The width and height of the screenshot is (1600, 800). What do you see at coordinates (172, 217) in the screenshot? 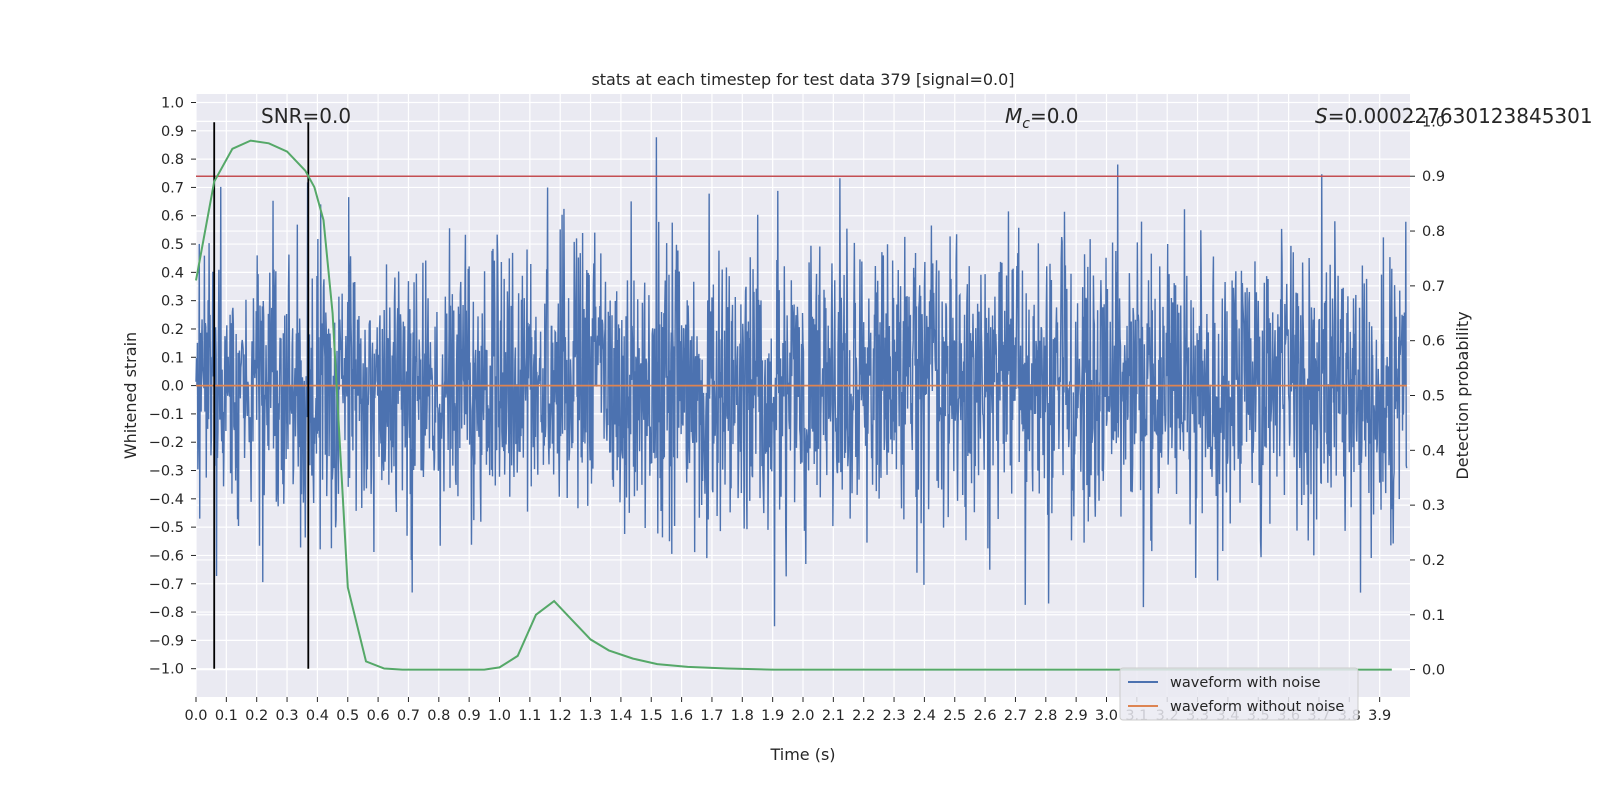
I see `y-tick-label: 0.6` at bounding box center [172, 217].